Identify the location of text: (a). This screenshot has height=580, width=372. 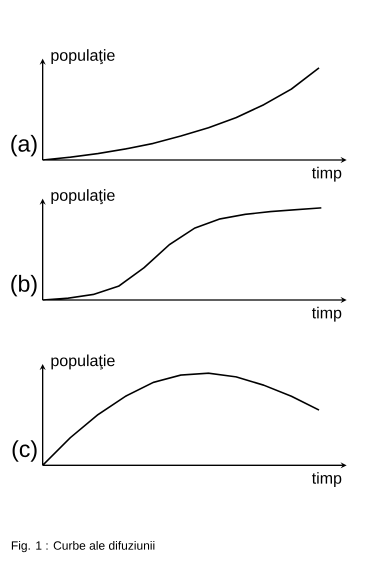
(24, 145).